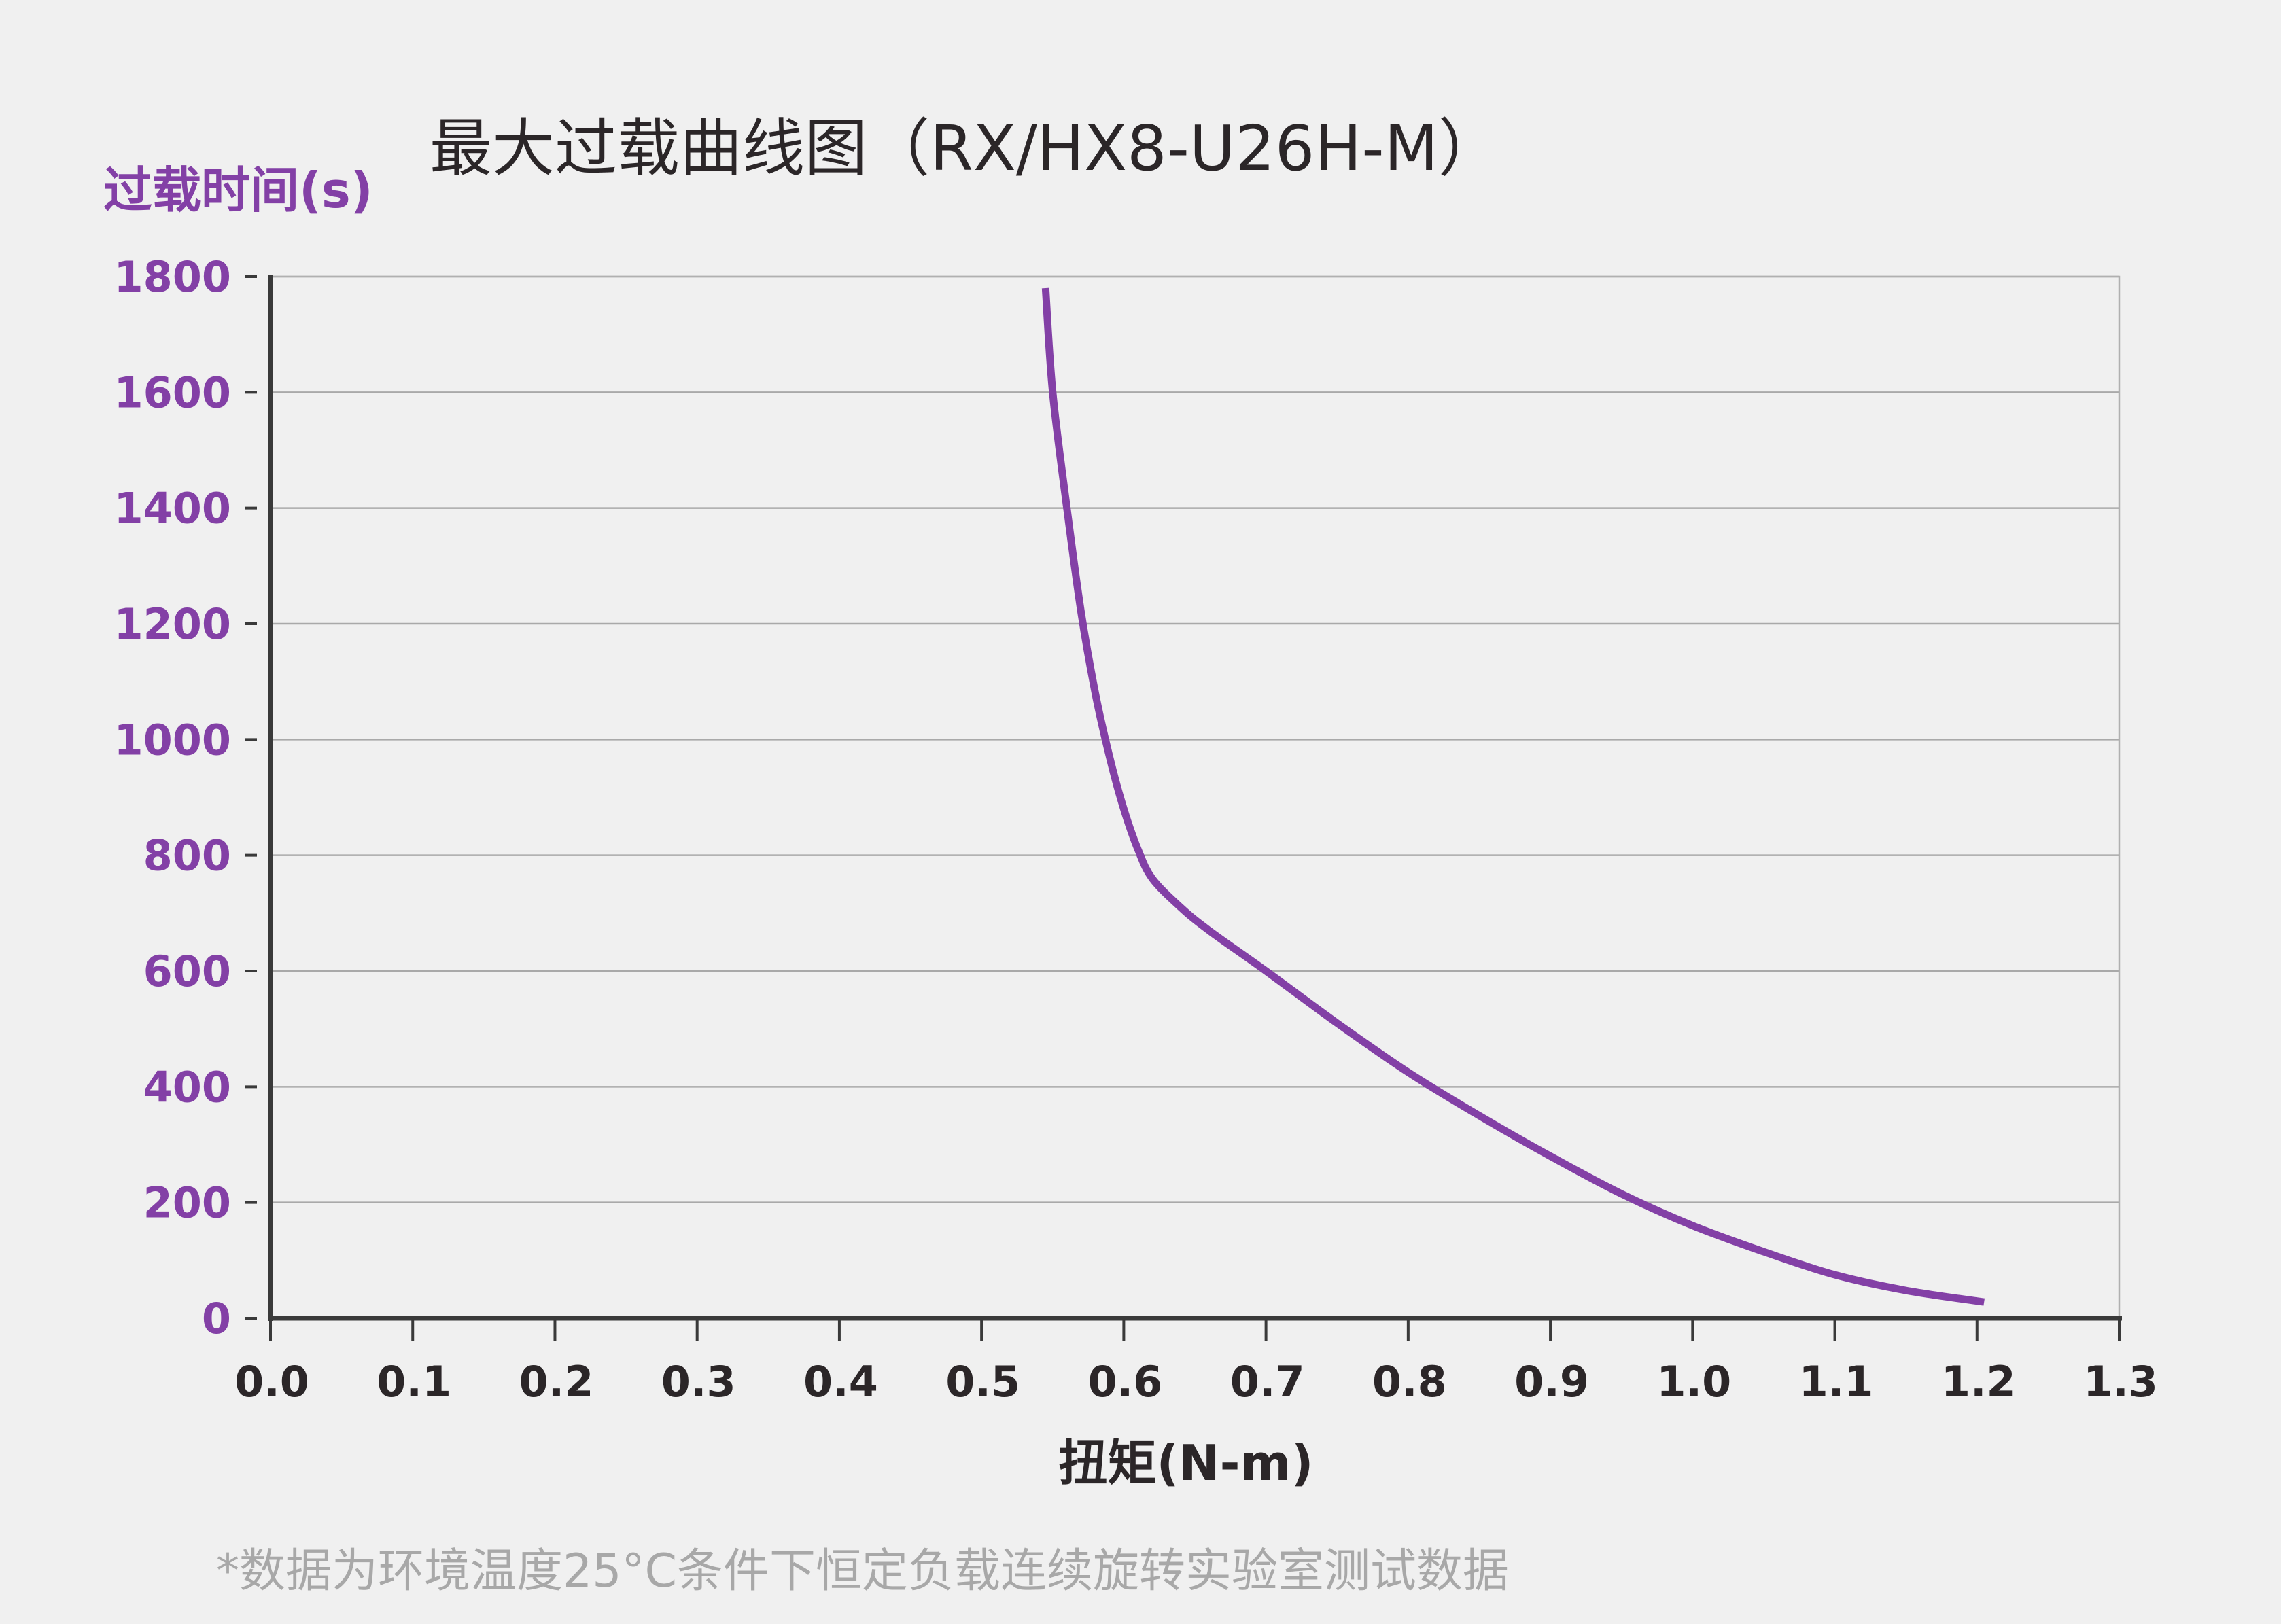  Describe the element at coordinates (172, 624) in the screenshot. I see `y-tick-label-1200: 1200` at that location.